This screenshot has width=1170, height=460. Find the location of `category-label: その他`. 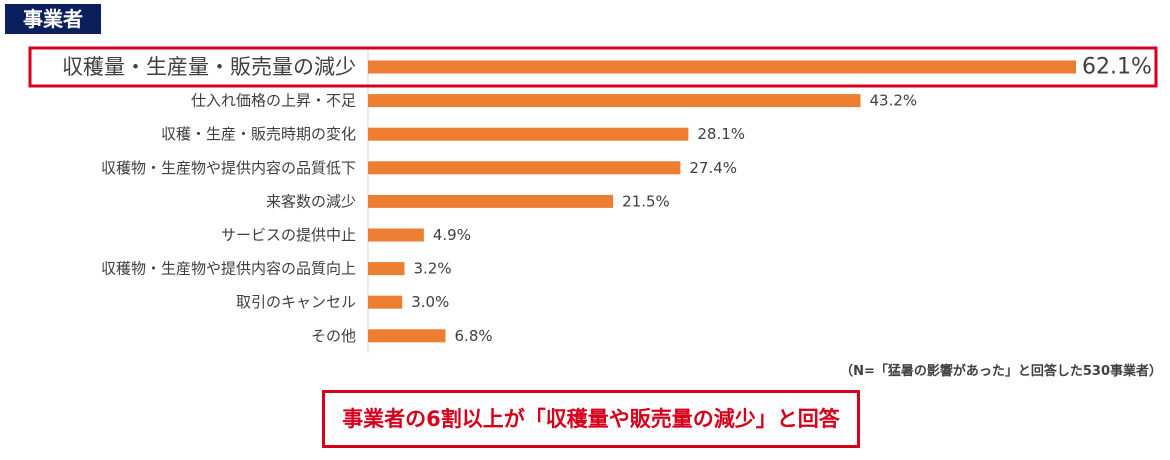

category-label: その他 is located at coordinates (333, 336).